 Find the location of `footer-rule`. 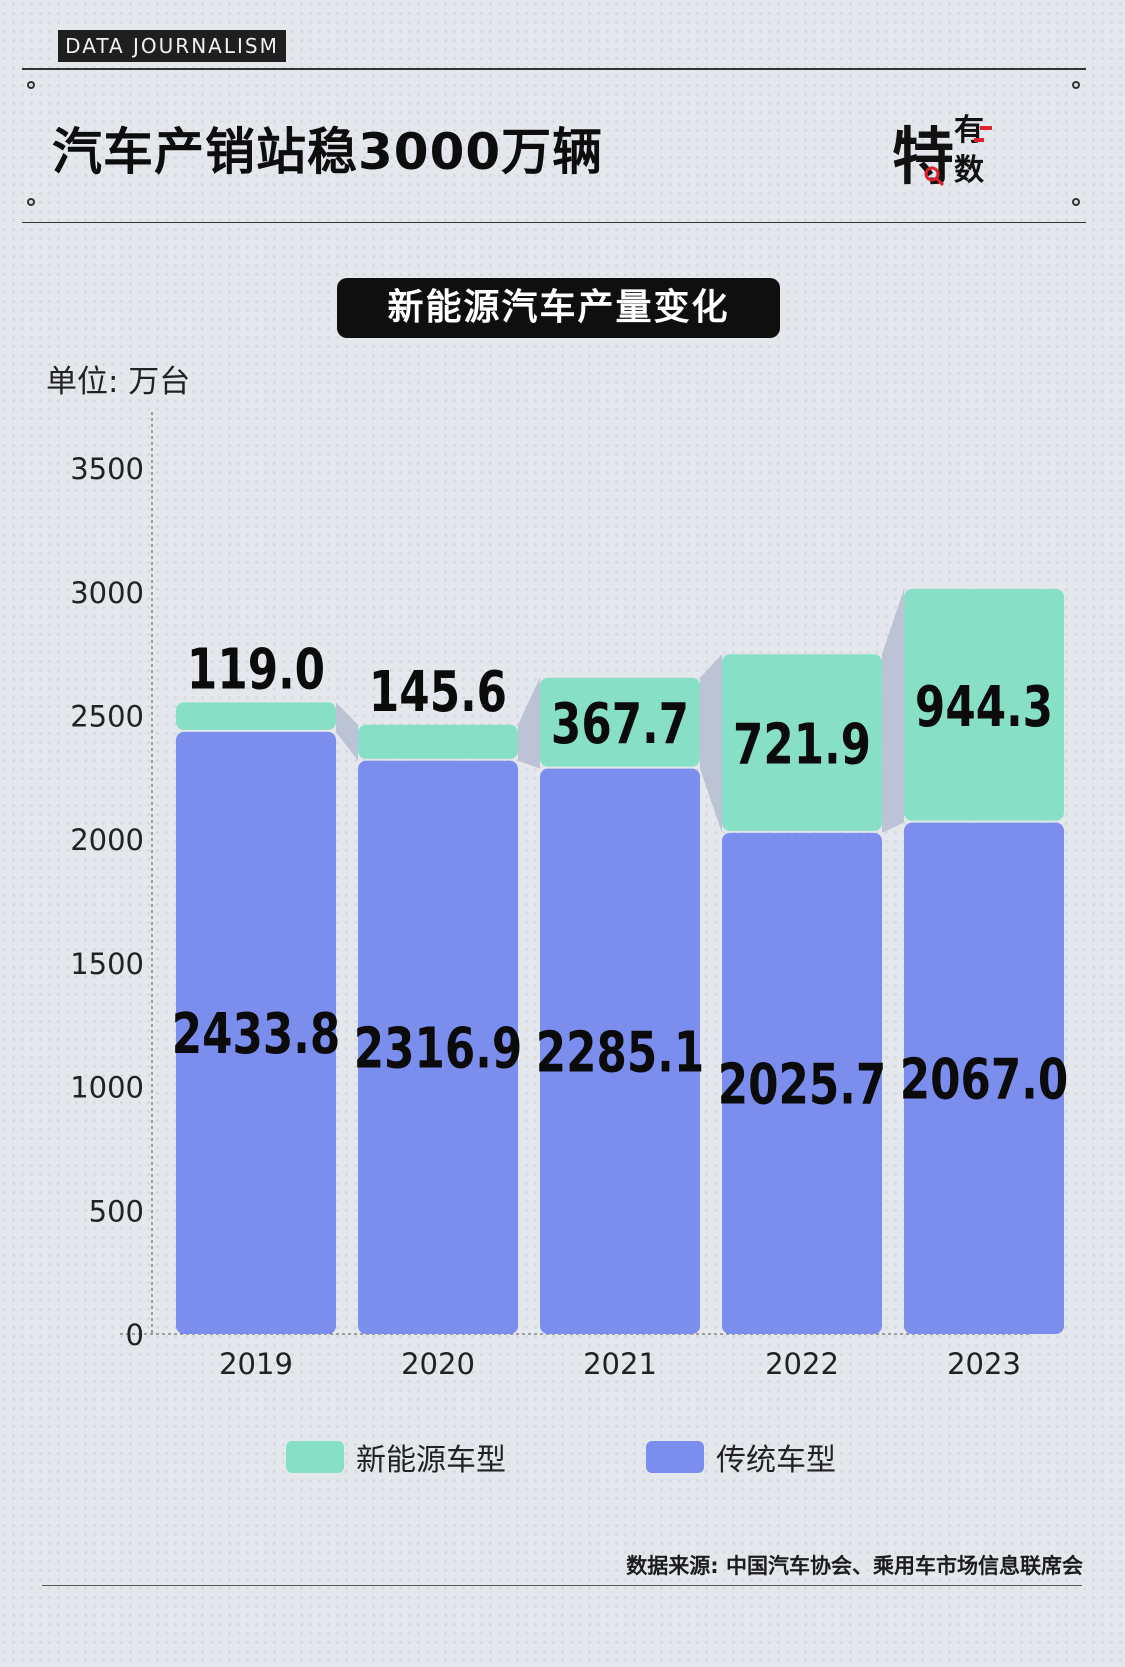

footer-rule is located at coordinates (562, 1585).